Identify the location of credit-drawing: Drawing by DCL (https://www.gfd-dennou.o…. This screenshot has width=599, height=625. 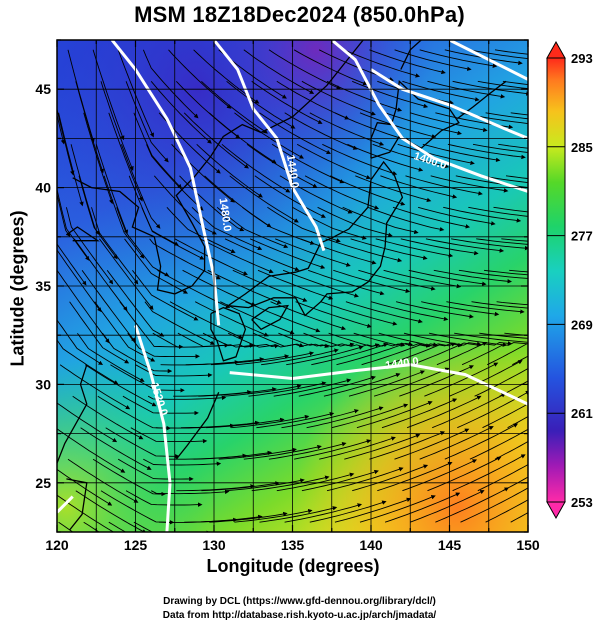
(299, 601).